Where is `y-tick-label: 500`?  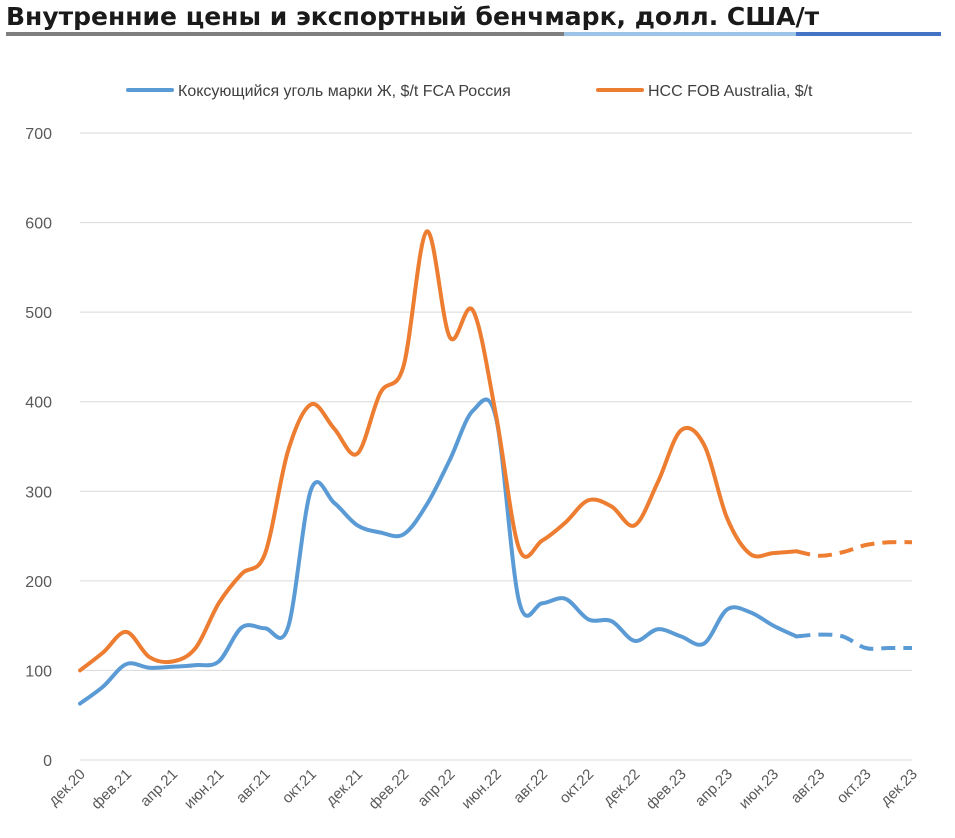 y-tick-label: 500 is located at coordinates (38, 313).